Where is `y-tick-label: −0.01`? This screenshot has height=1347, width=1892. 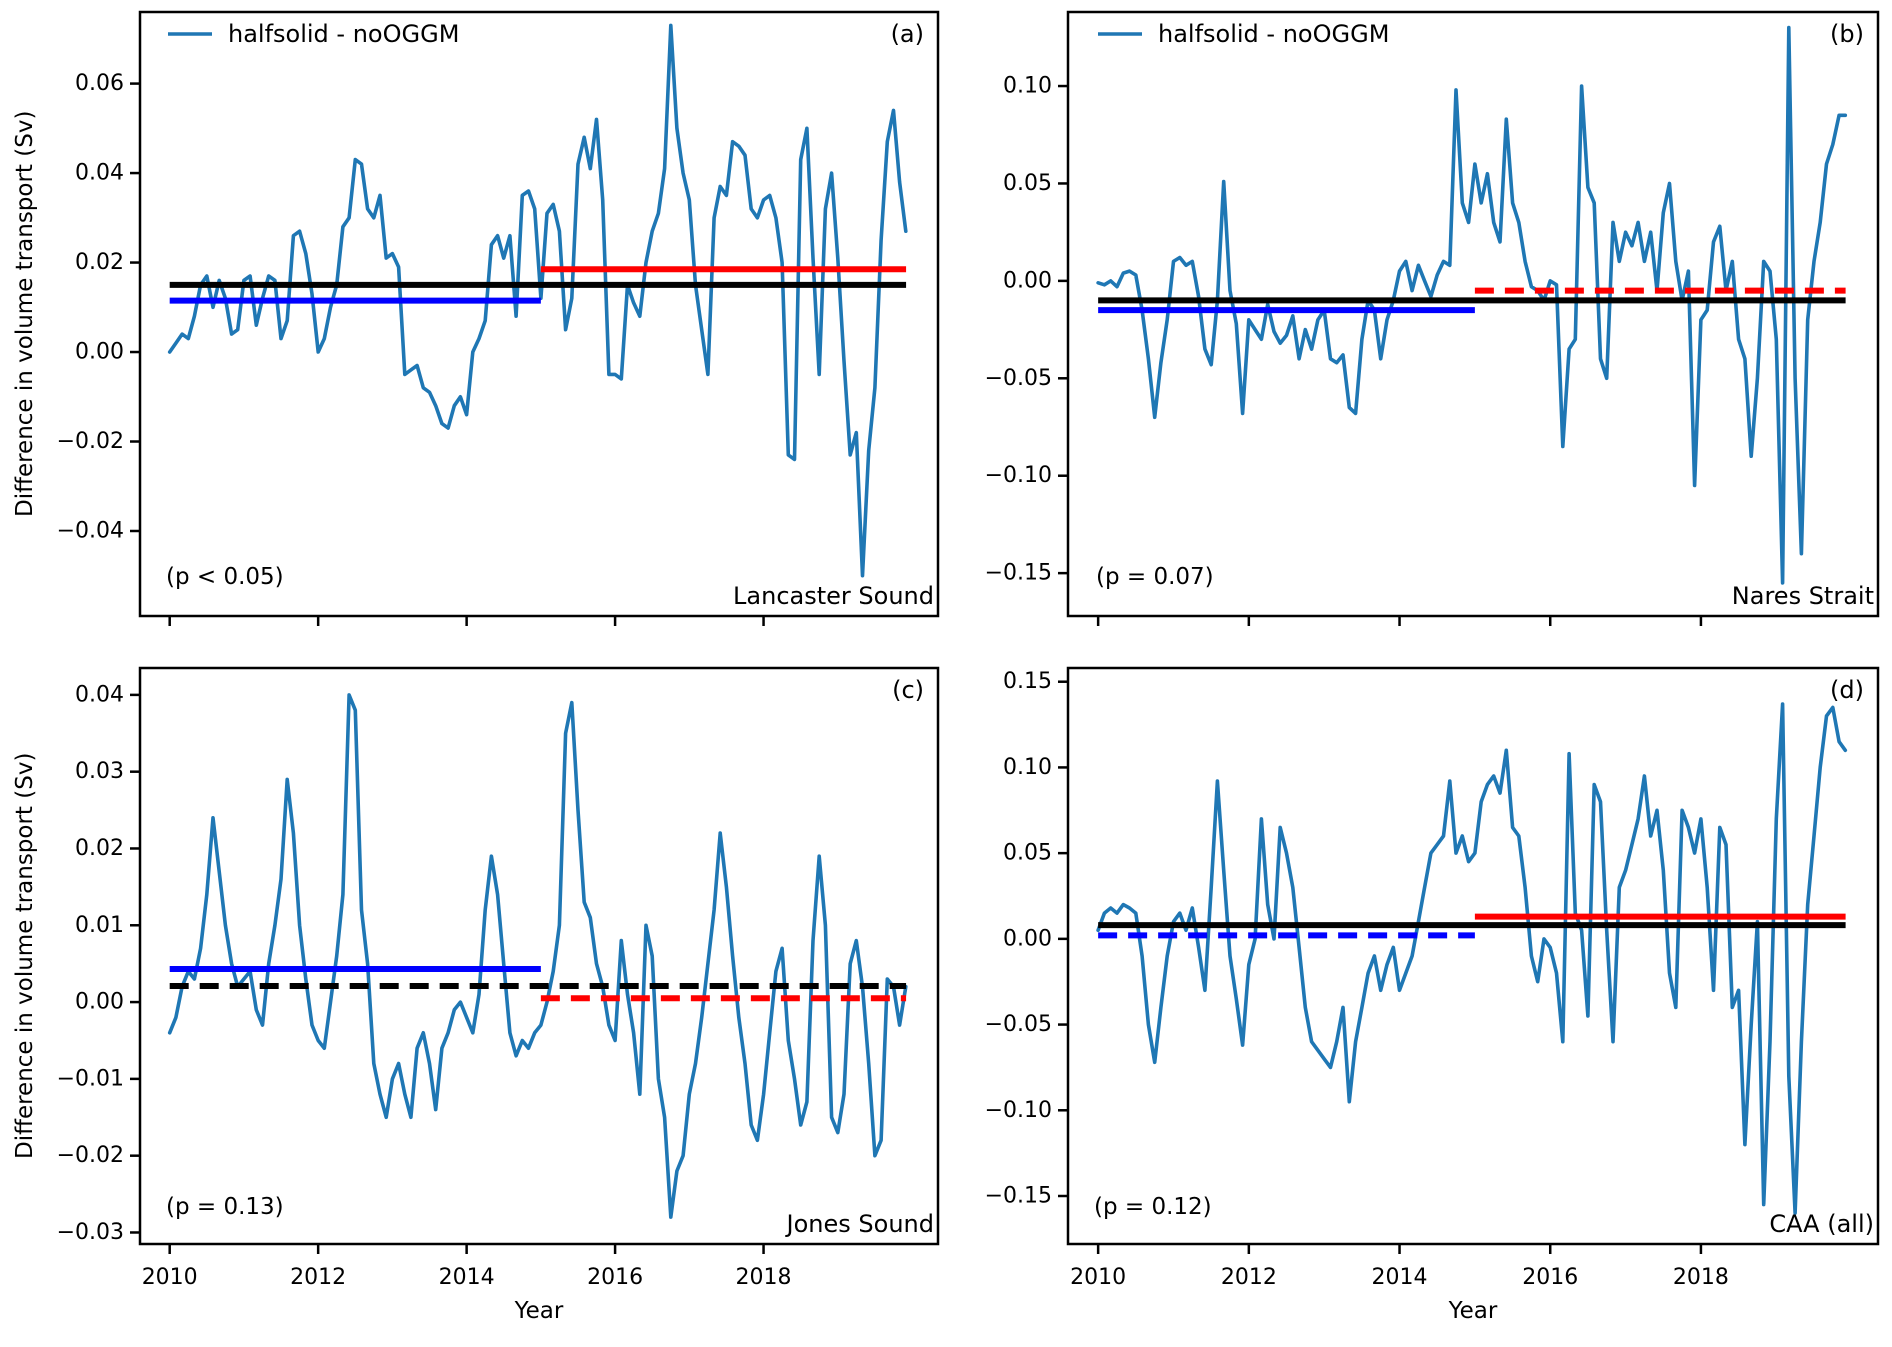 y-tick-label: −0.01 is located at coordinates (90, 1078).